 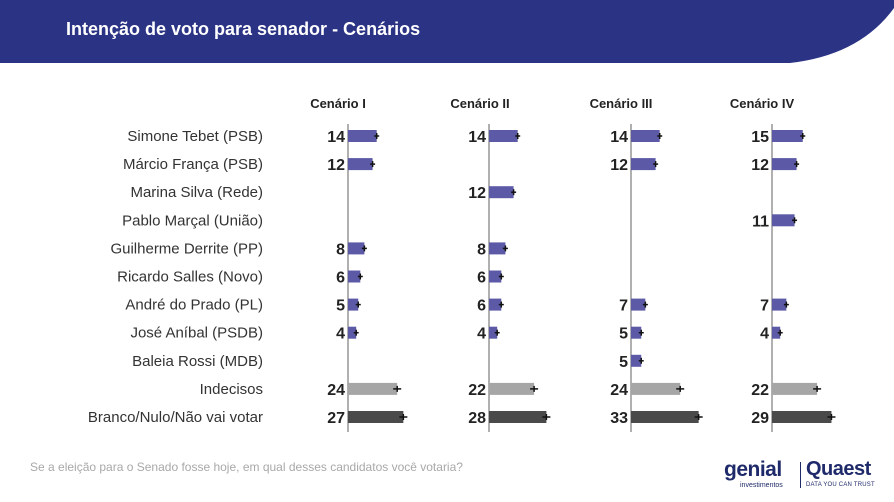 I want to click on candidate-label: Guilherme Derrite (PP), so click(x=186, y=248).